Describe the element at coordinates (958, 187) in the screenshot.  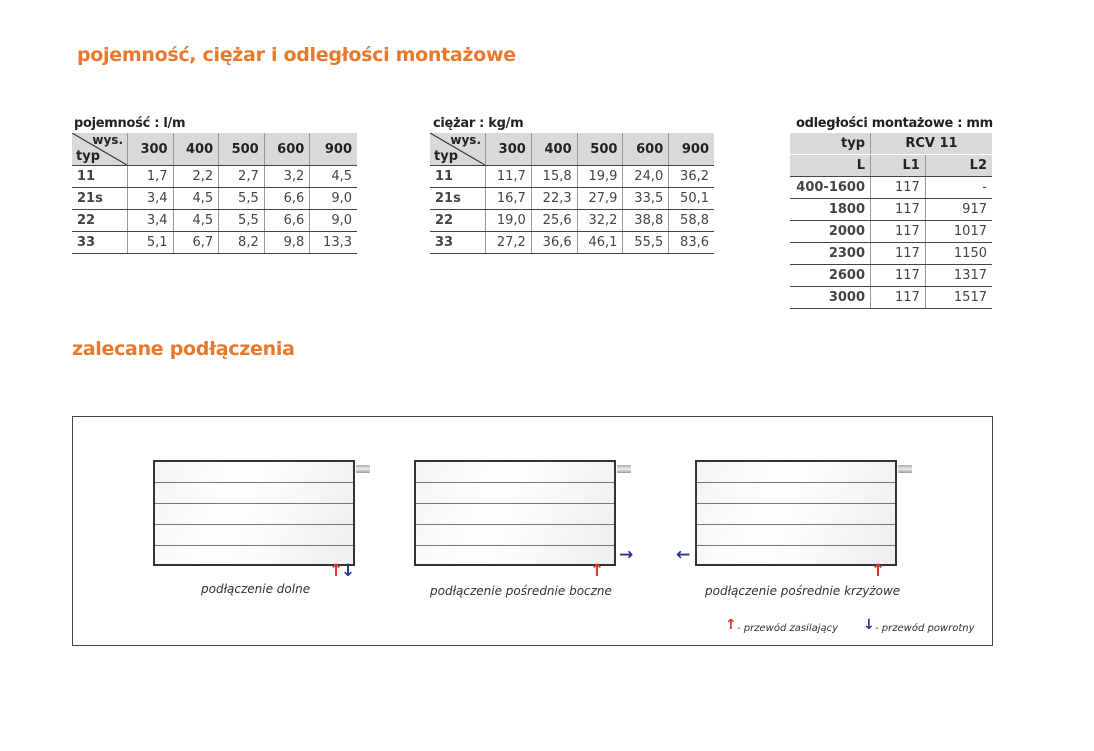
I see `cell: -` at that location.